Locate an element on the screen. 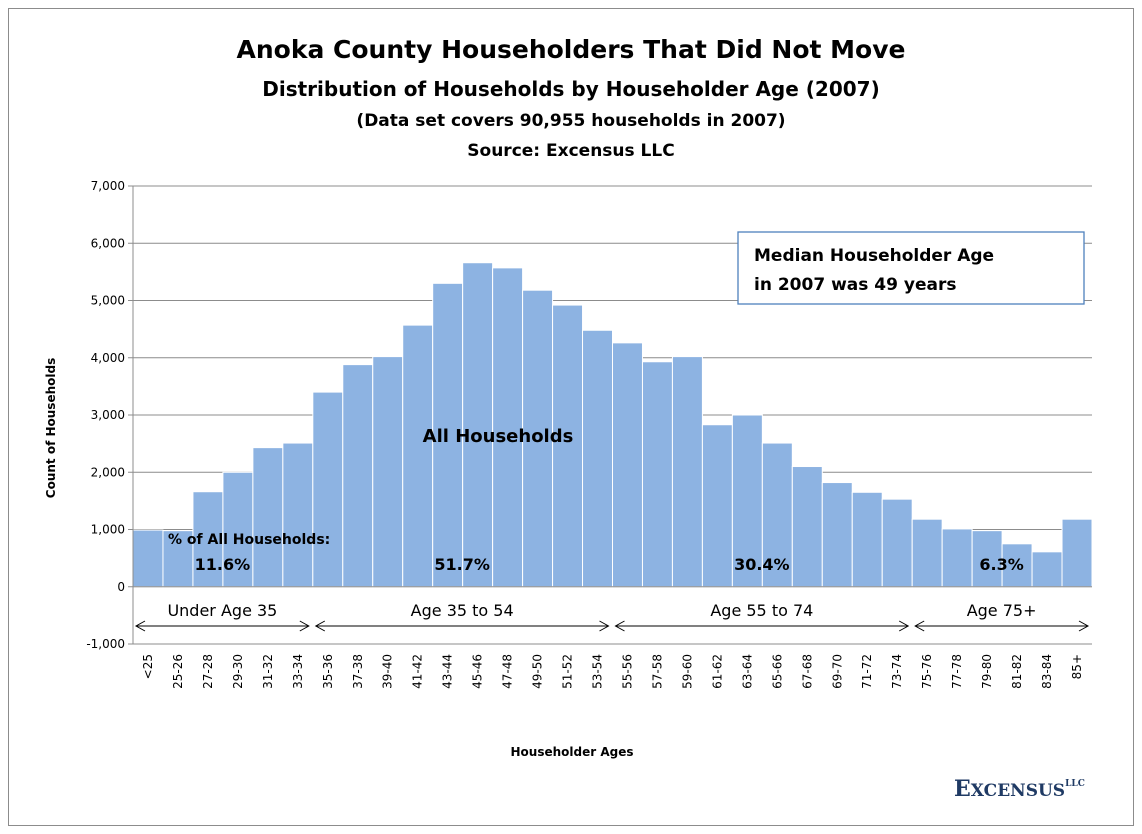  annotation-line-2: in 2007 was 49 years is located at coordinates (855, 285).